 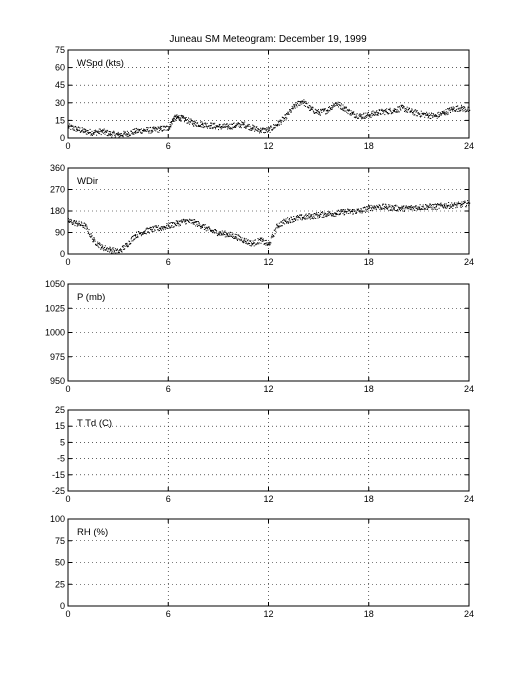 What do you see at coordinates (60, 50) in the screenshot?
I see `y-tick-label: 75` at bounding box center [60, 50].